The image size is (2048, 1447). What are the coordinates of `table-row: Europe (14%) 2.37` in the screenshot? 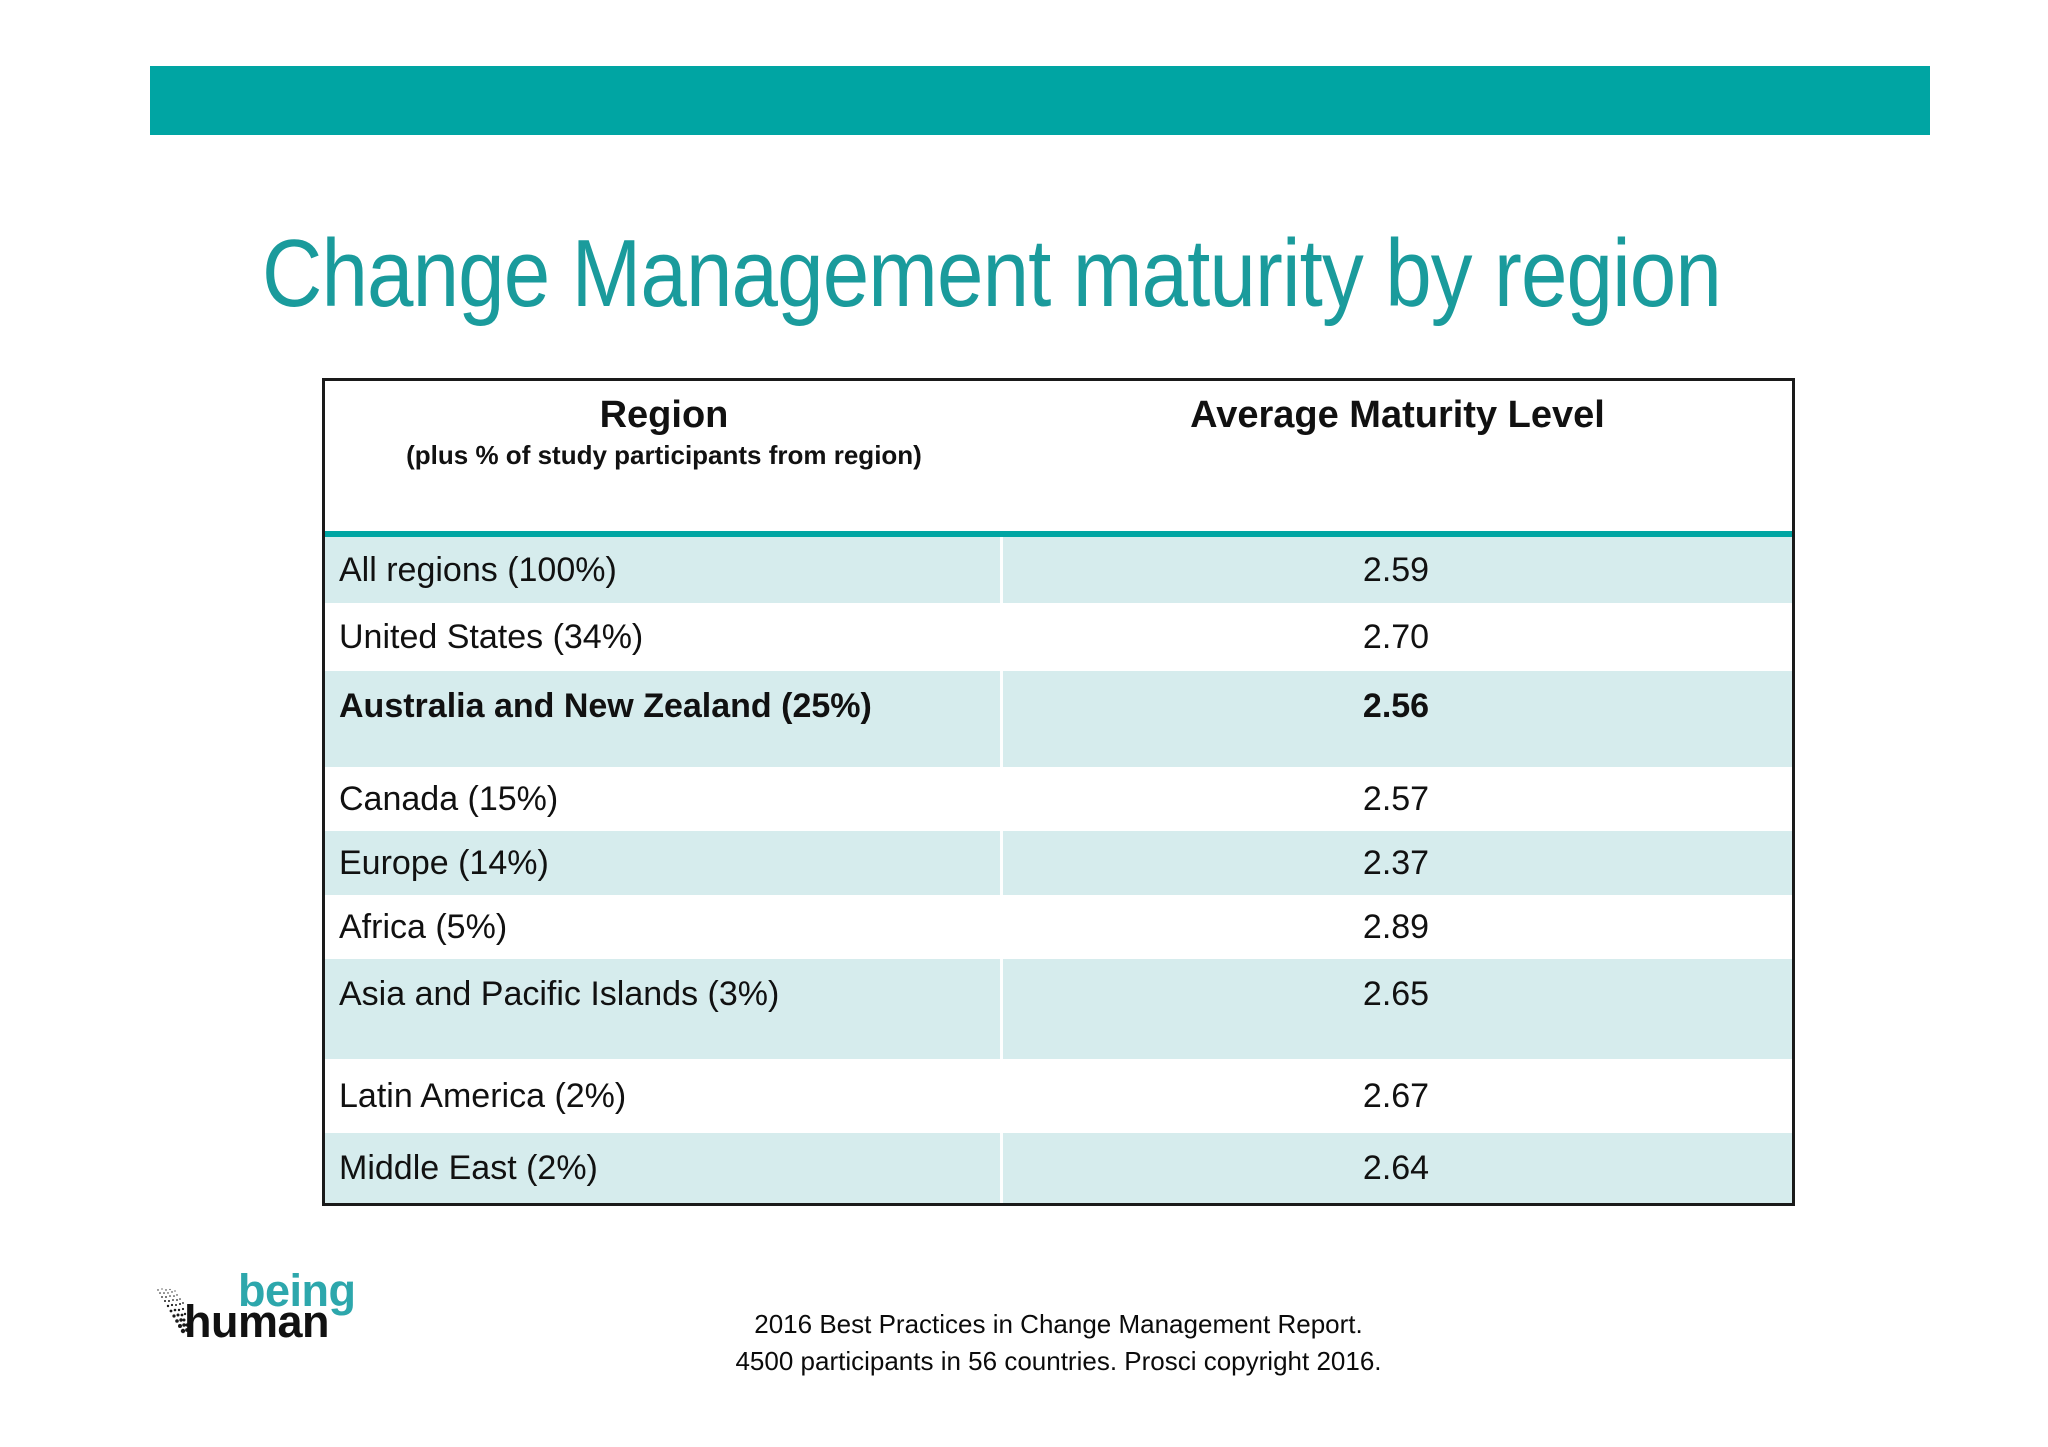 It's located at (1058, 863).